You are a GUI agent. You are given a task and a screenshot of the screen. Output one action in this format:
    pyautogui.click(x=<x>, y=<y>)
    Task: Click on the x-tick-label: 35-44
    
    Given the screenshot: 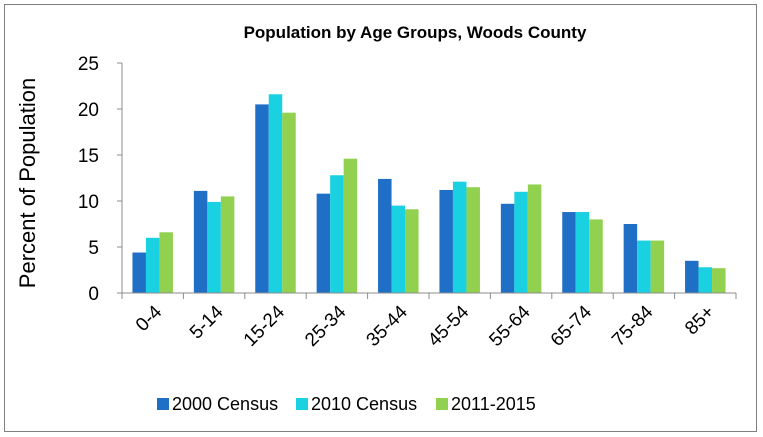 What is the action you would take?
    pyautogui.click(x=388, y=326)
    